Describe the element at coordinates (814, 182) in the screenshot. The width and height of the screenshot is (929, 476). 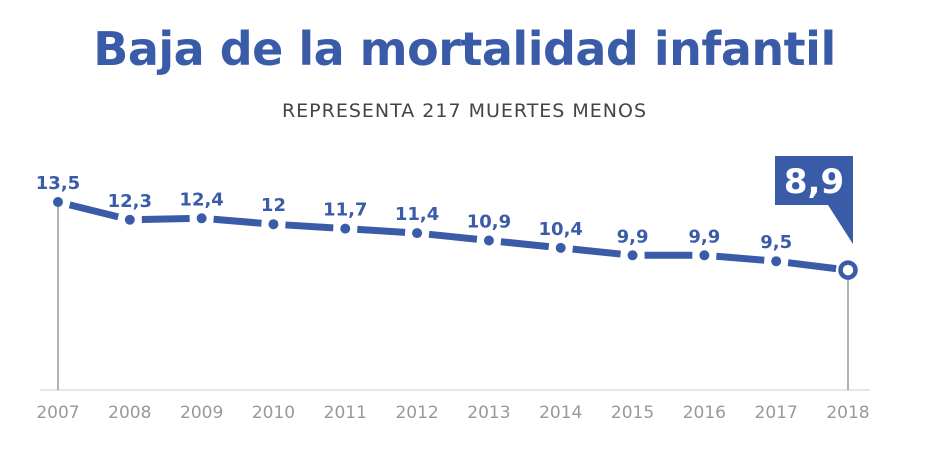
I see `highlight-label: 8,9` at that location.